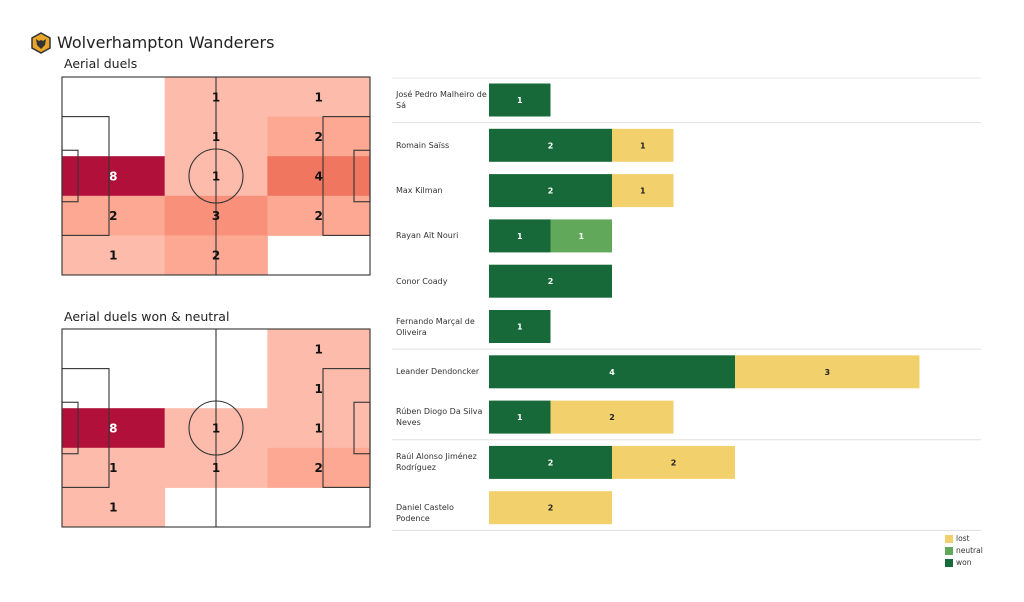 The height and width of the screenshot is (602, 1024). I want to click on player-label: Romain Saïss, so click(423, 145).